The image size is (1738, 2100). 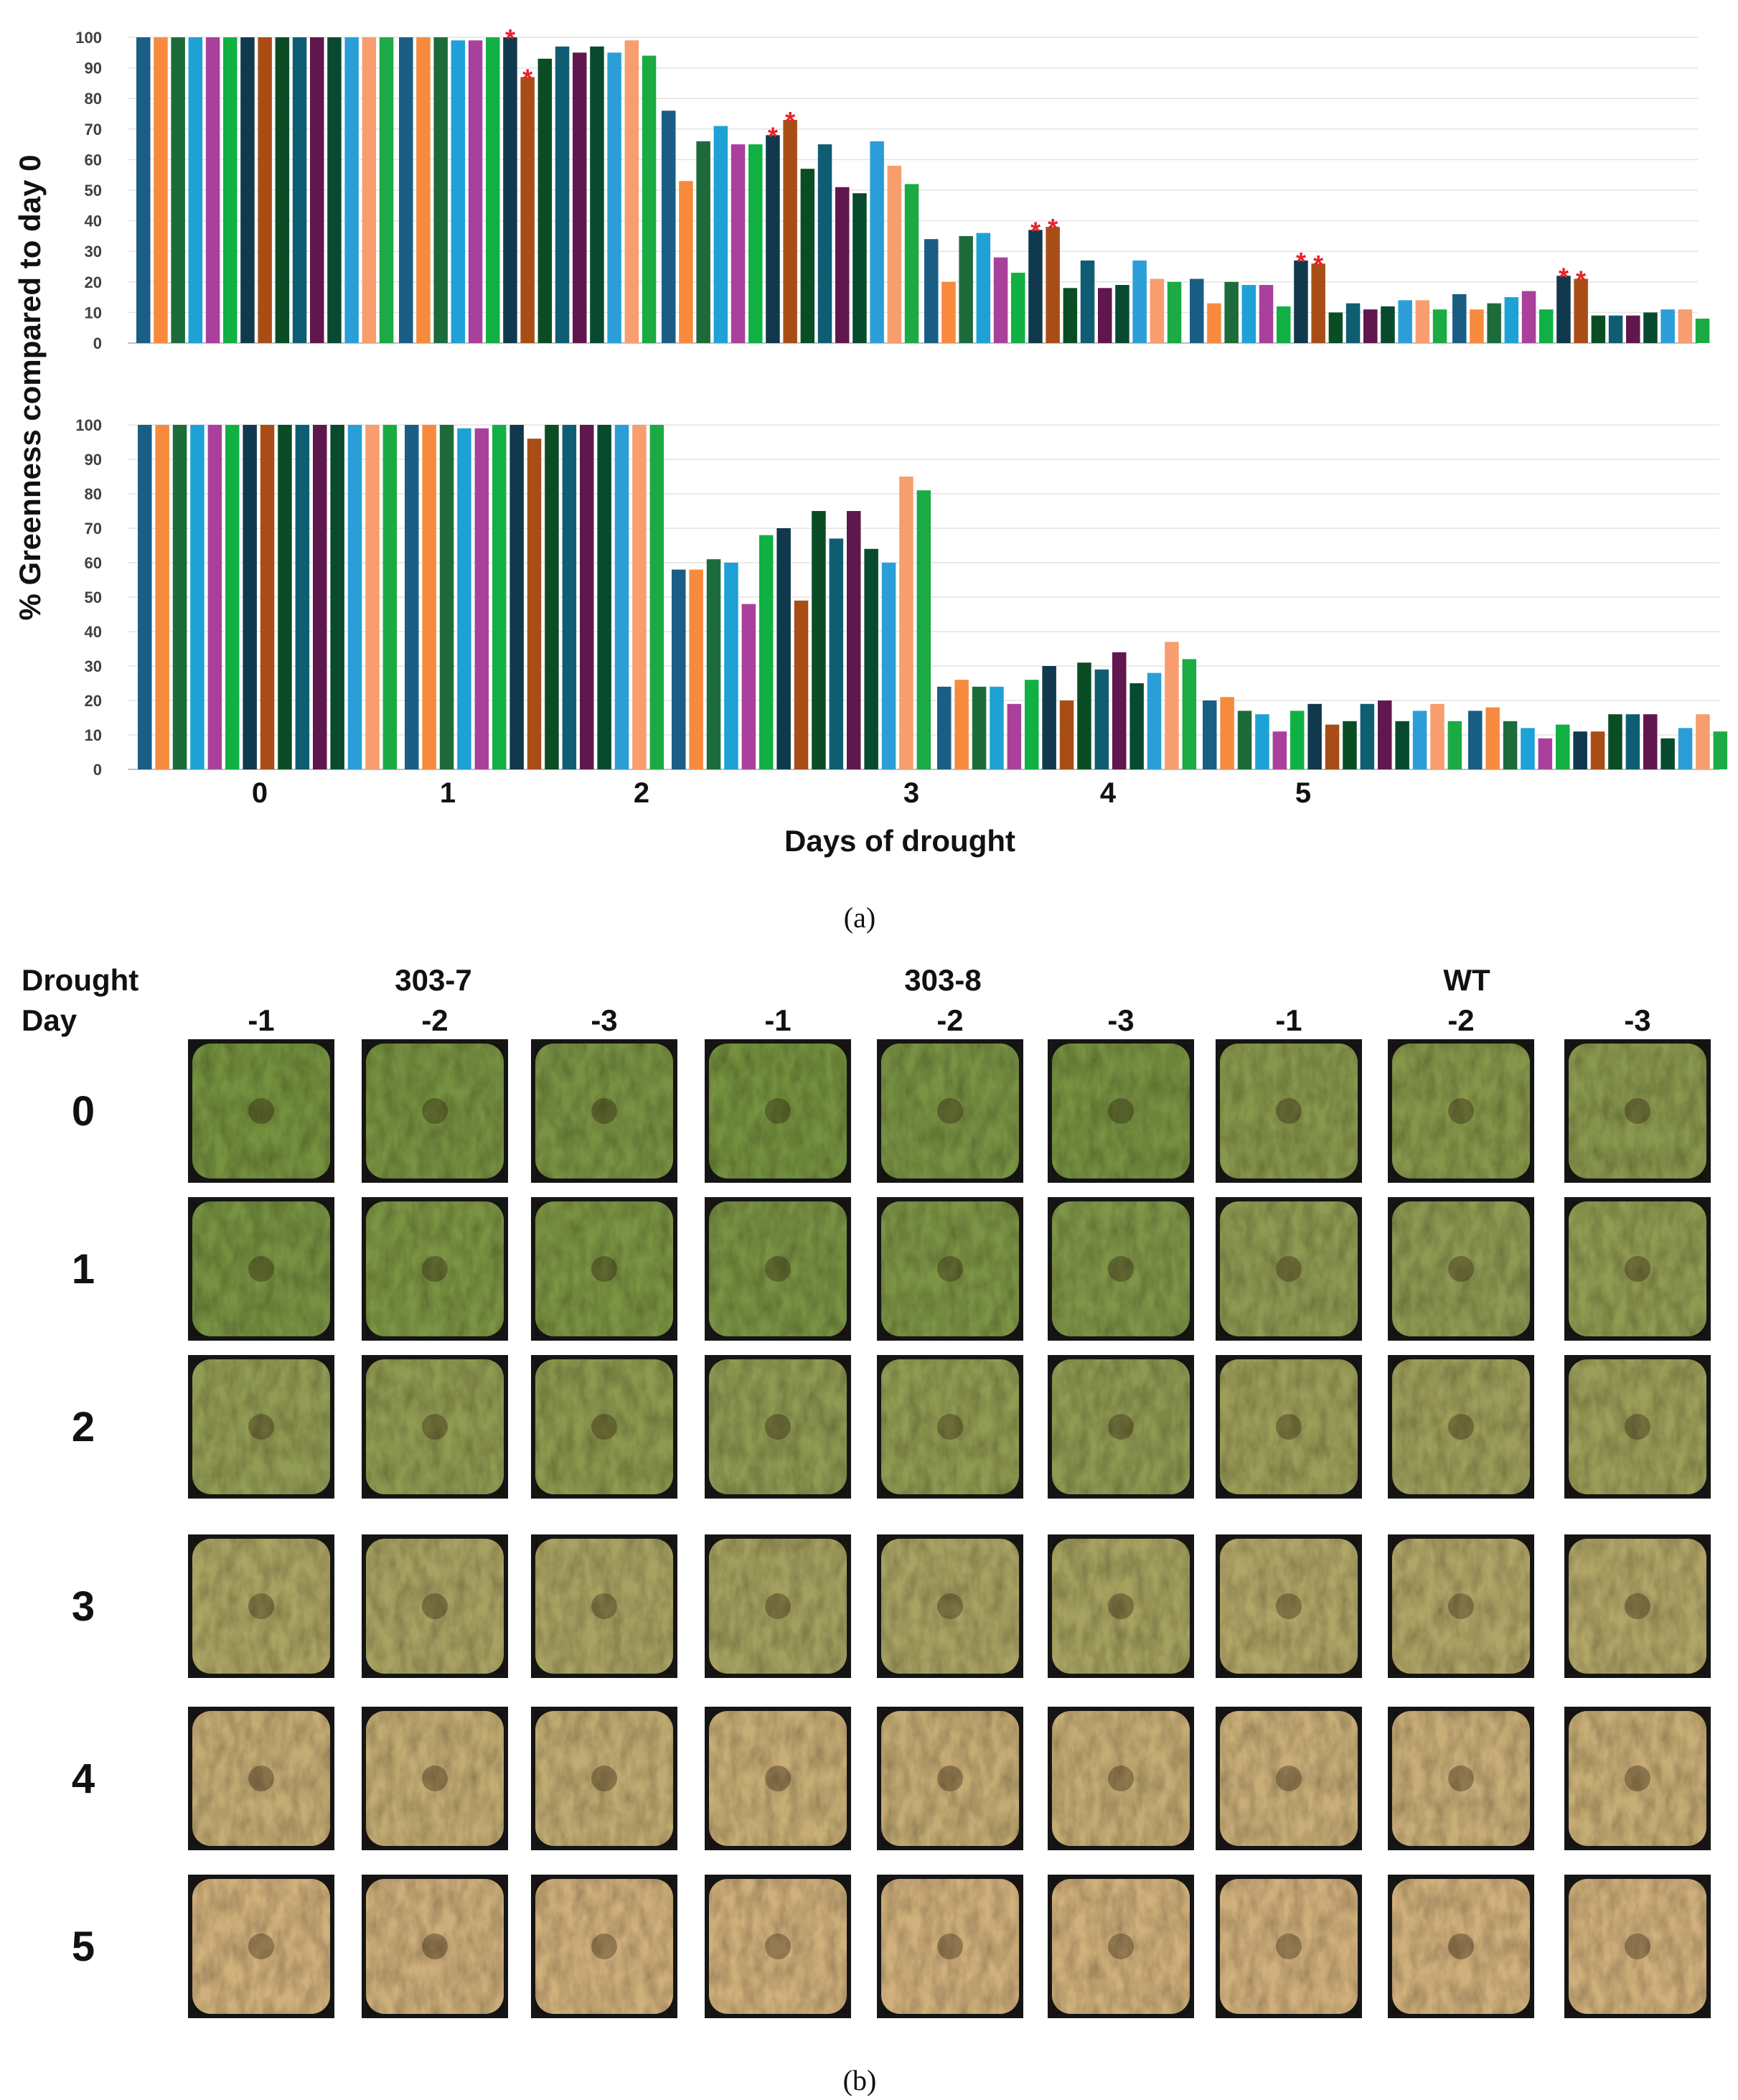 I want to click on x-tick-label: 3, so click(x=911, y=793).